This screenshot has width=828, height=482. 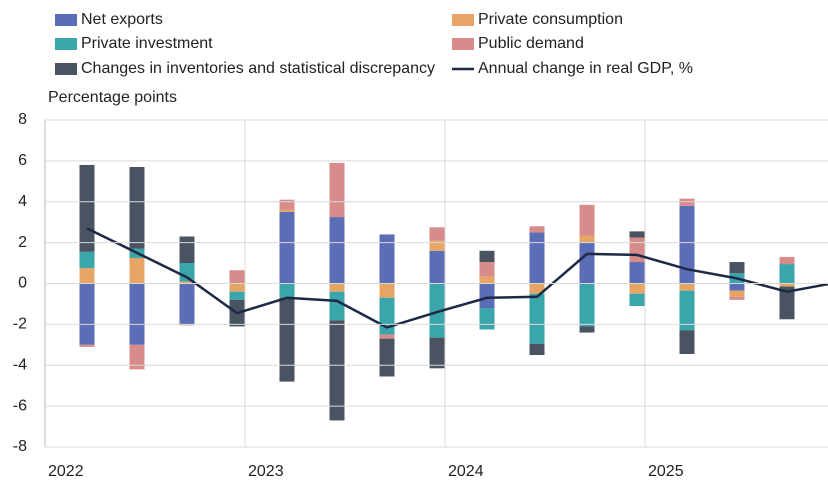 I want to click on x-tick-label: 2025, so click(x=666, y=471).